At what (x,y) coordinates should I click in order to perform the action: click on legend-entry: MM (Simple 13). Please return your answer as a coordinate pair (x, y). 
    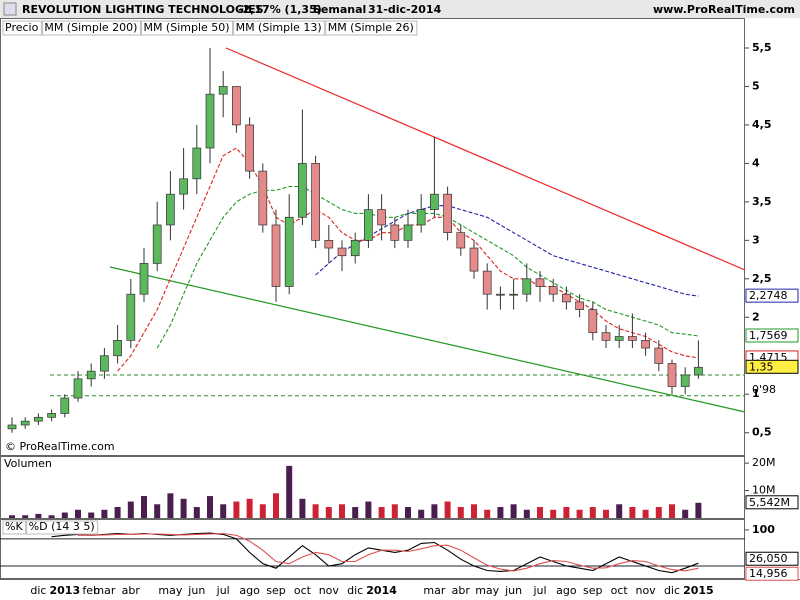
    Looking at the image, I should click on (279, 27).